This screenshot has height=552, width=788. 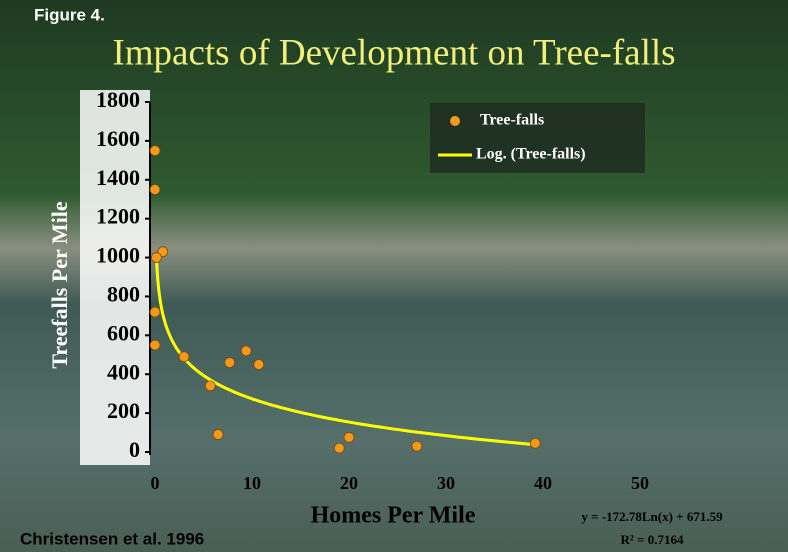 What do you see at coordinates (652, 539) in the screenshot?
I see `r-squared: R² = 0.7164` at bounding box center [652, 539].